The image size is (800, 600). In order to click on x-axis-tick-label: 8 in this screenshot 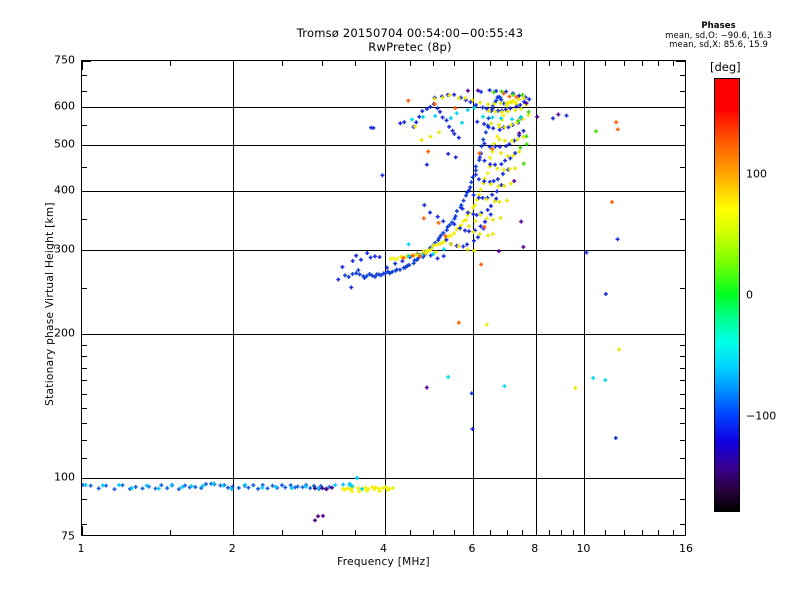, I will do `click(535, 548)`.